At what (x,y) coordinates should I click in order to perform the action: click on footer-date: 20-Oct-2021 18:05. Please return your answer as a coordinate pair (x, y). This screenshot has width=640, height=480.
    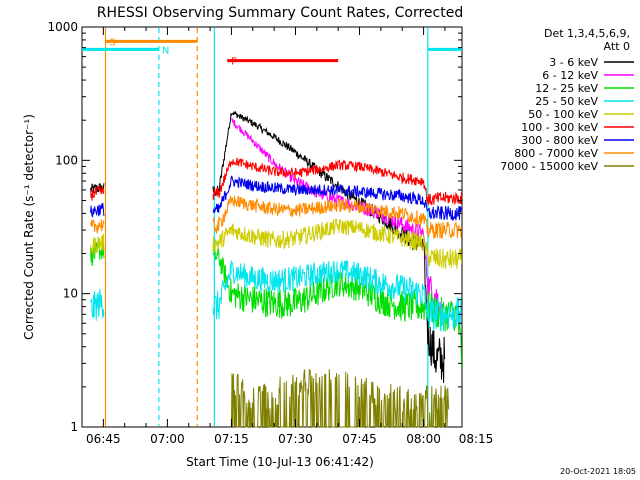
    Looking at the image, I should click on (598, 471).